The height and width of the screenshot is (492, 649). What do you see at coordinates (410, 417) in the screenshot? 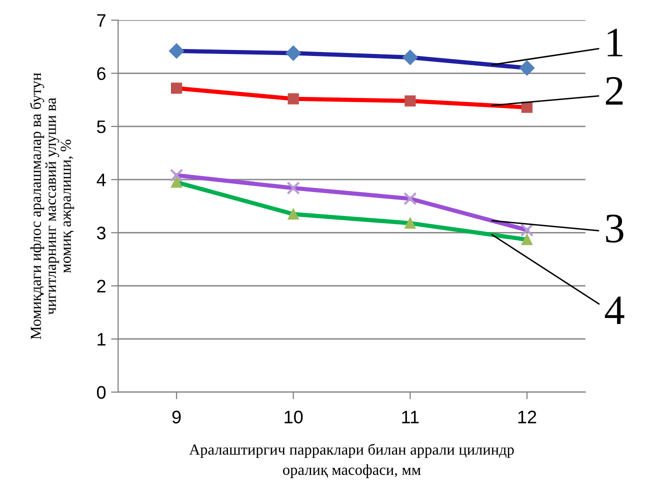
I see `x-tick-label: 11` at bounding box center [410, 417].